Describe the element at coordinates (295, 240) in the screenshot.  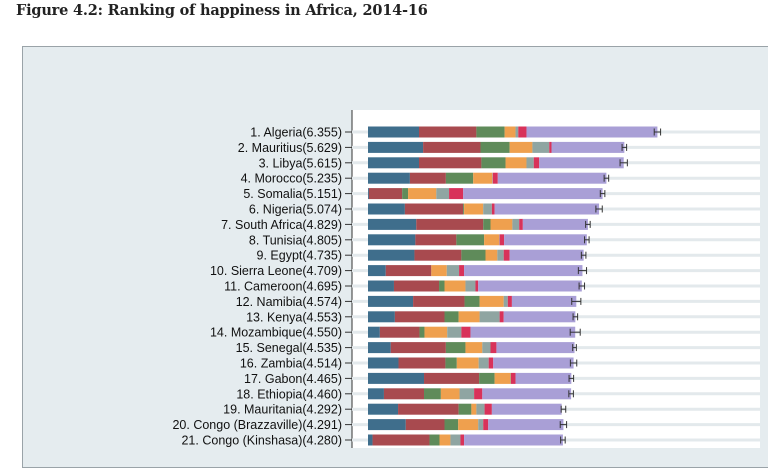
I see `country-label: 8. Tunisia(4.805)` at that location.